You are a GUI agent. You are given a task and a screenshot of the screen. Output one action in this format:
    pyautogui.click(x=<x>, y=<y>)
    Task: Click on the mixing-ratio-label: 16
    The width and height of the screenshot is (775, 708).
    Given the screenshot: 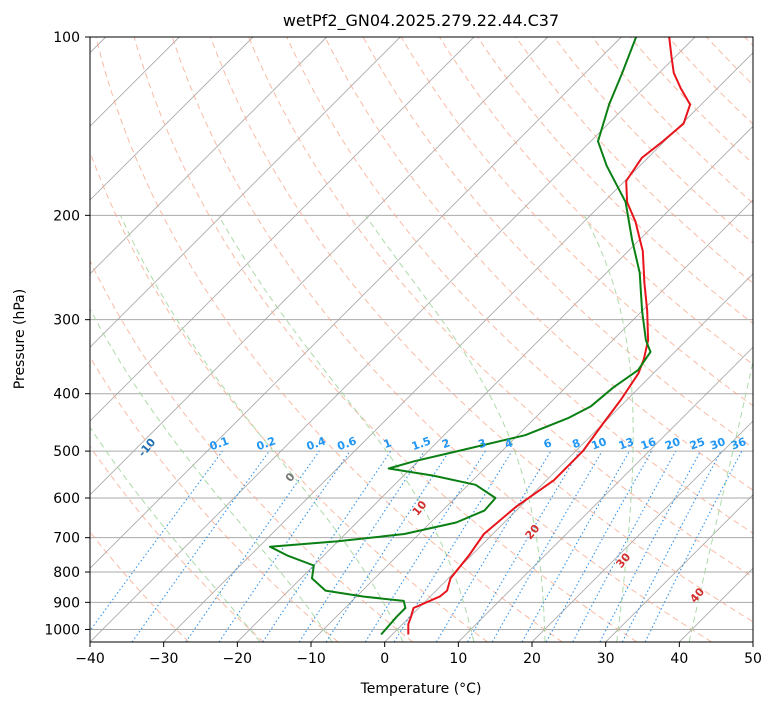 What is the action you would take?
    pyautogui.click(x=648, y=444)
    